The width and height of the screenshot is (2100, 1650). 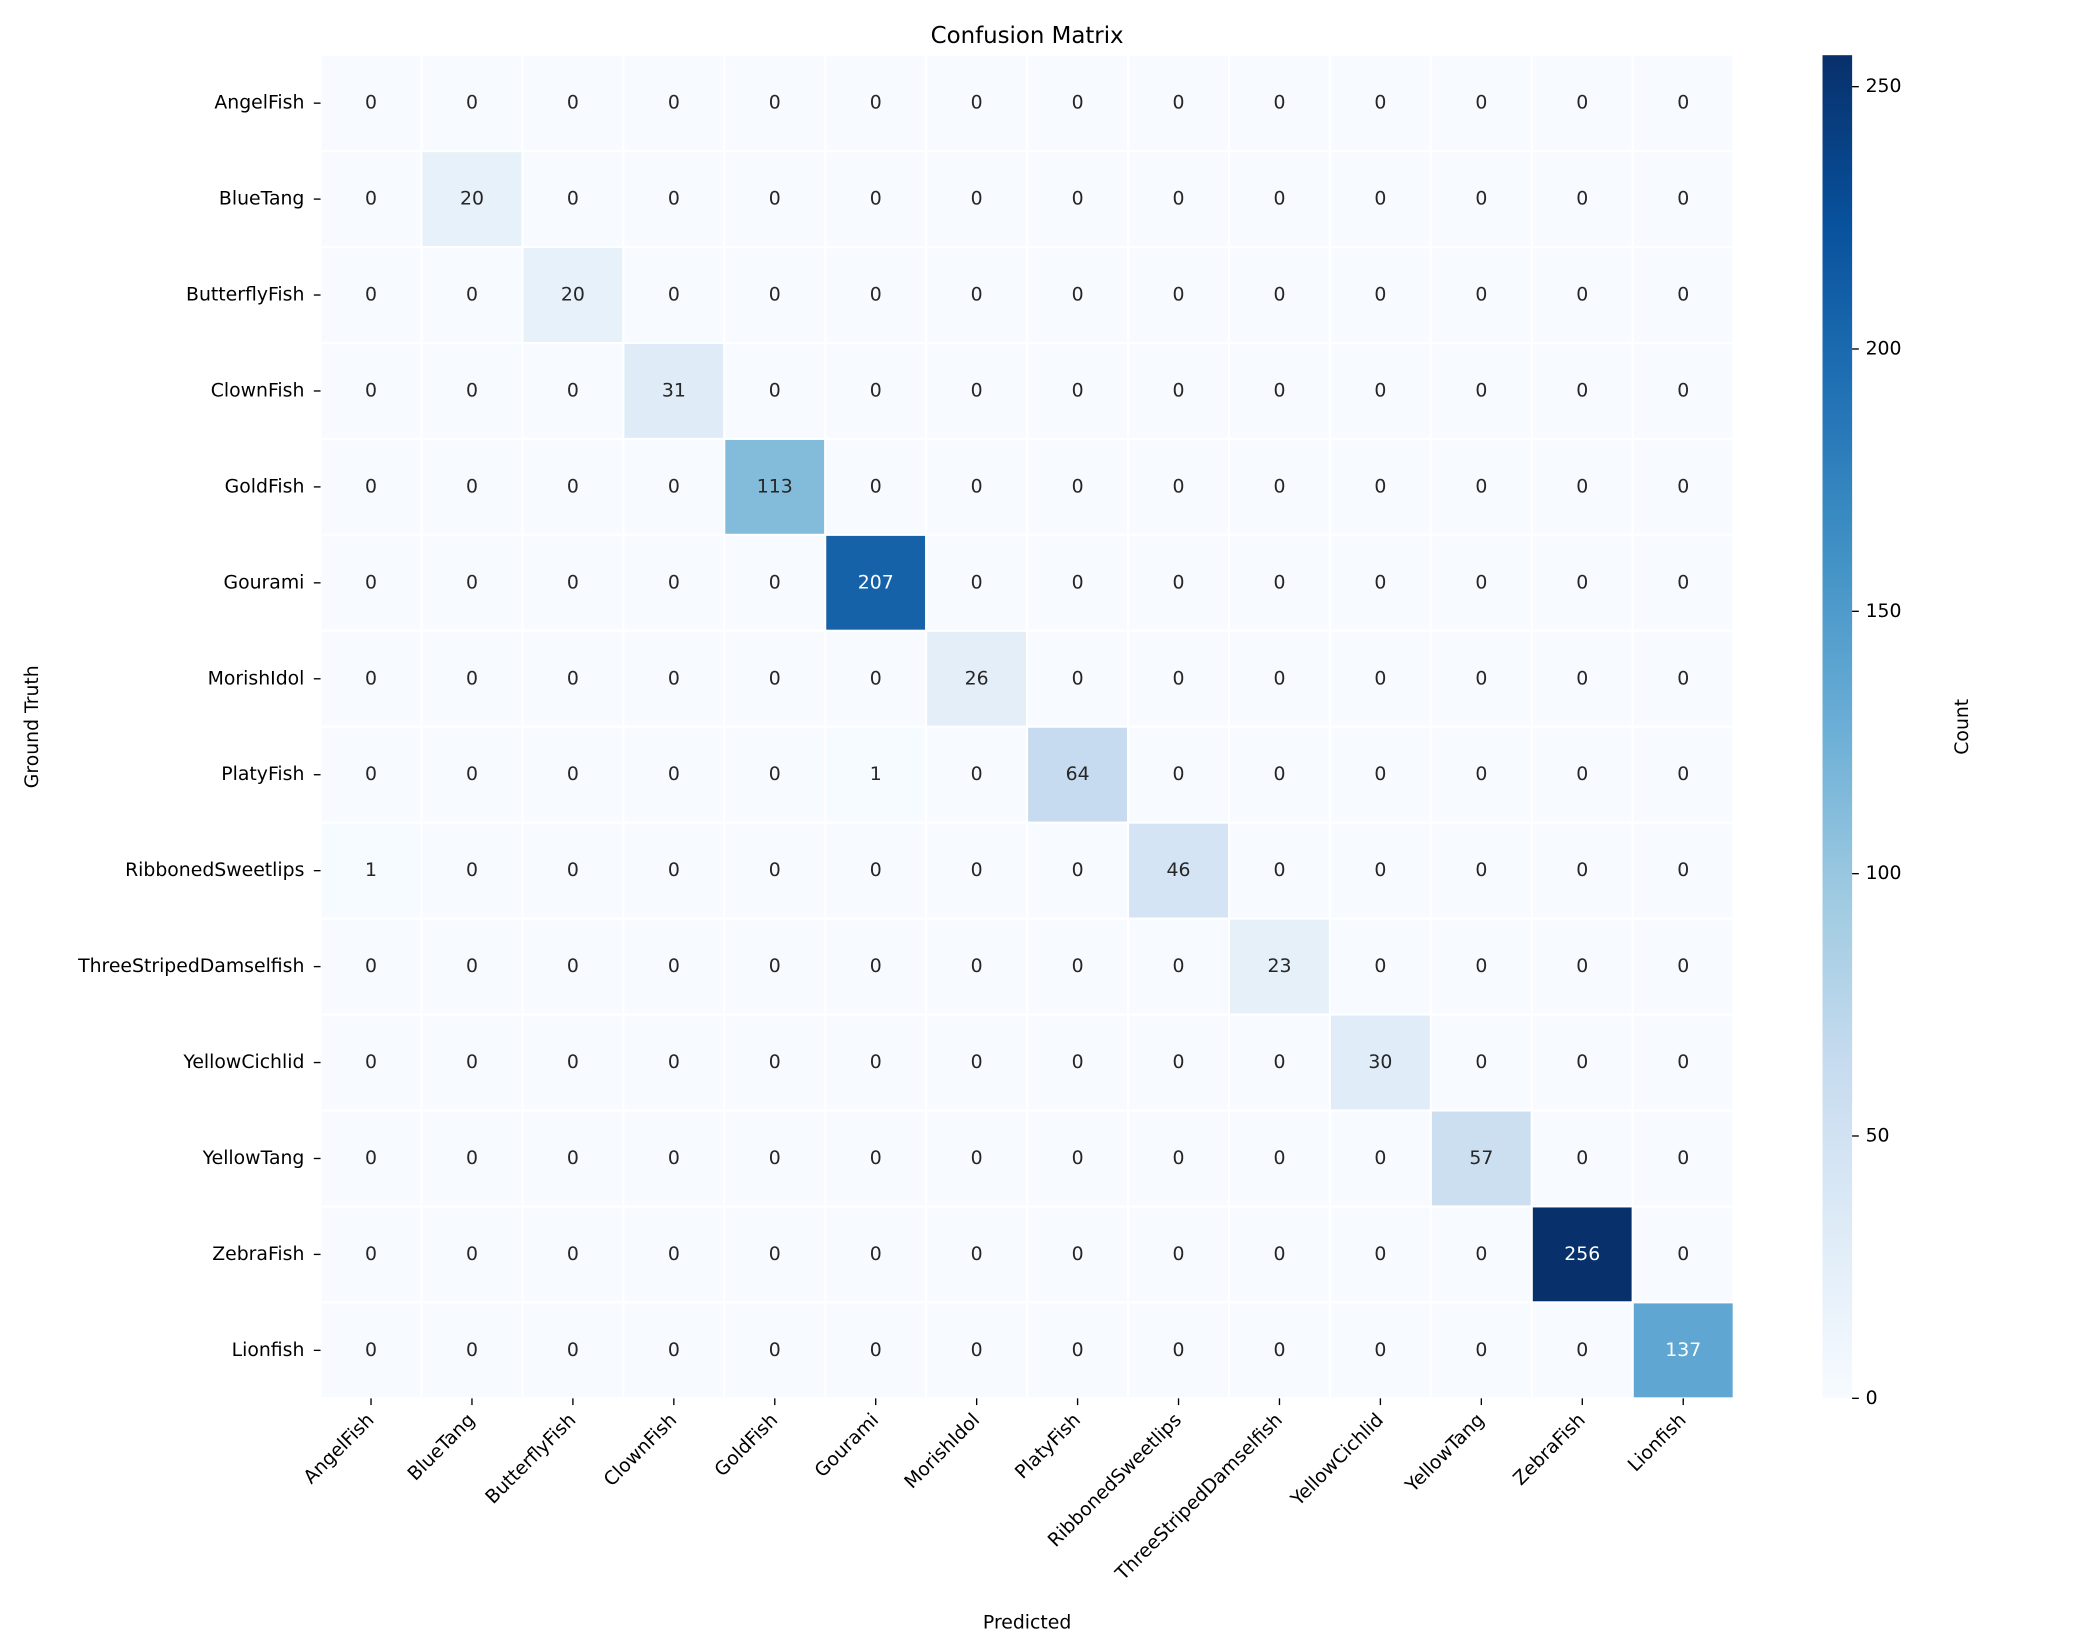 I want to click on x-tick-label: ThreeStripedDamselfish, so click(x=1199, y=1498).